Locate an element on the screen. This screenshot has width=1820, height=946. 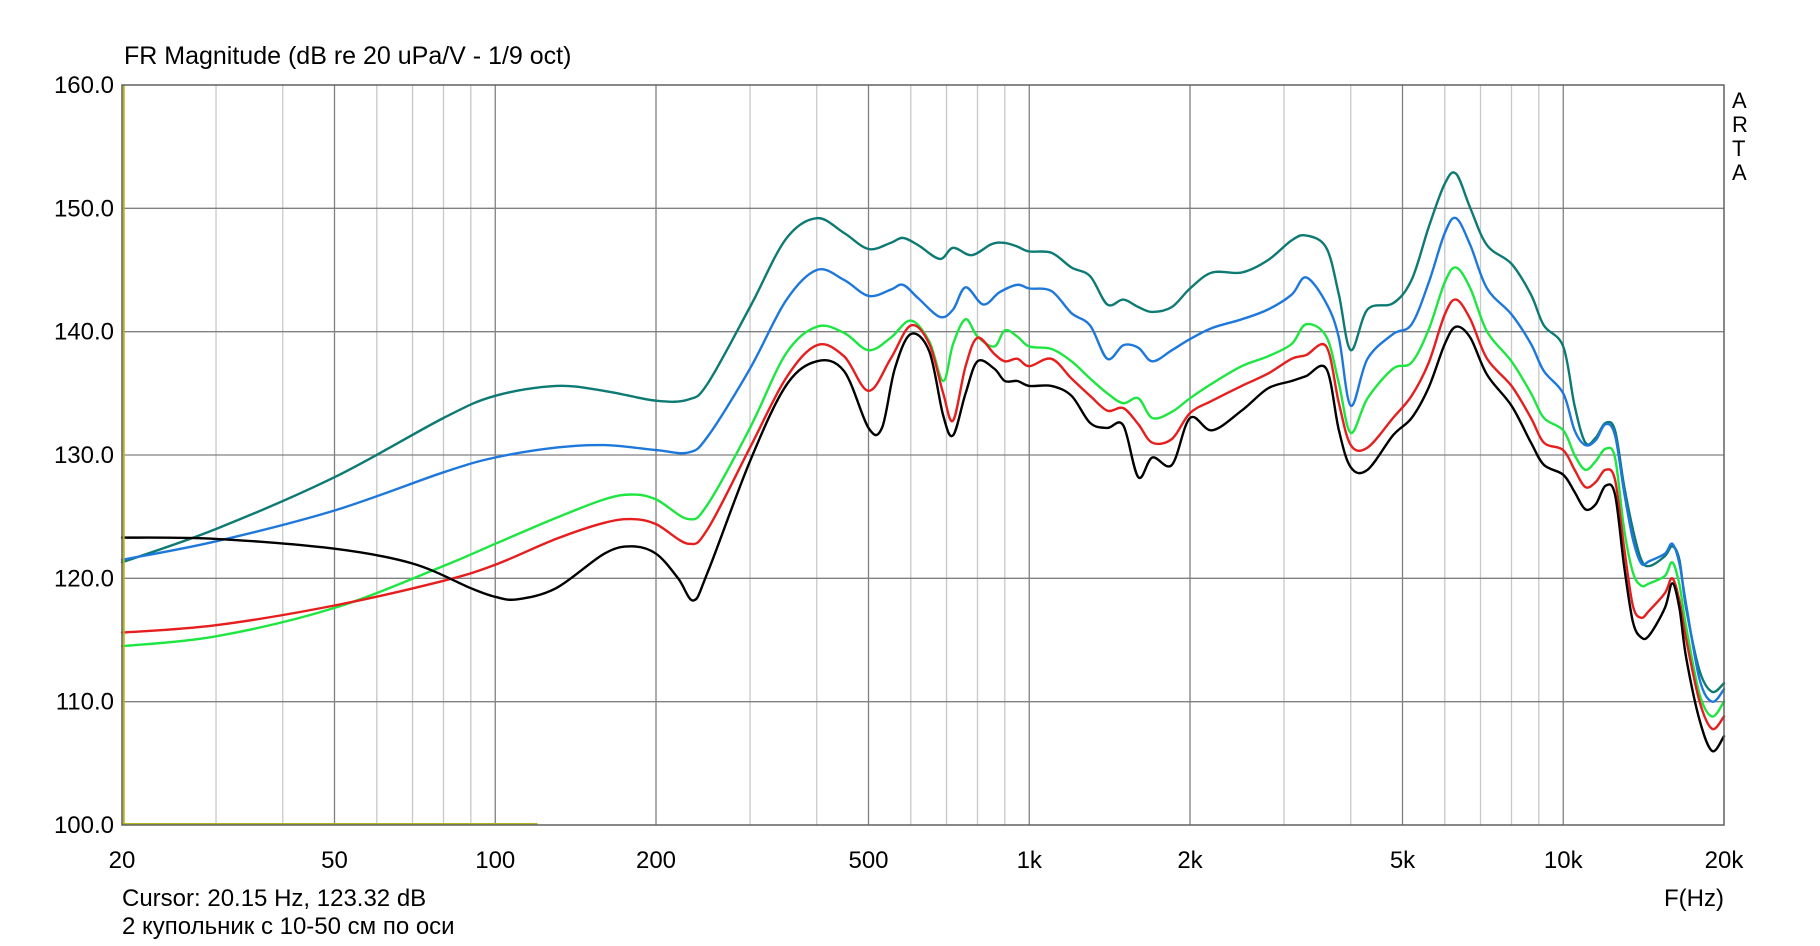
y-tick-label: 140.0 is located at coordinates (84, 332).